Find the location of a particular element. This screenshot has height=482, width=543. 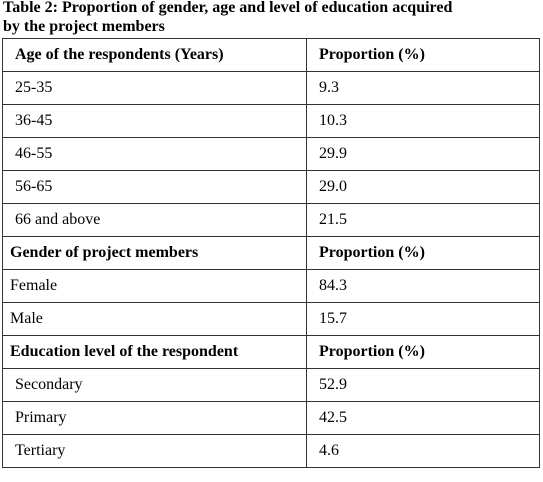

table-cell: 46-55 is located at coordinates (154, 154).